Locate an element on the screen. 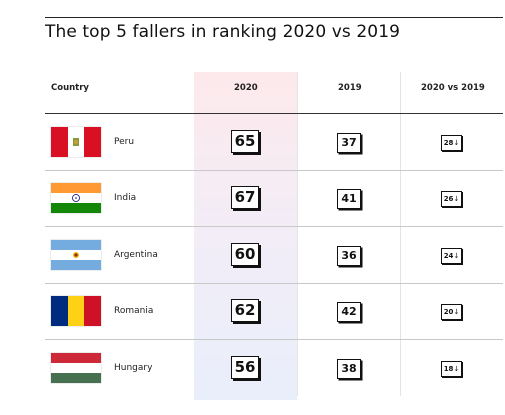 Image resolution: width=505 pixels, height=415 pixels. table-row: Peru 65 37 28↓ is located at coordinates (252, 142).